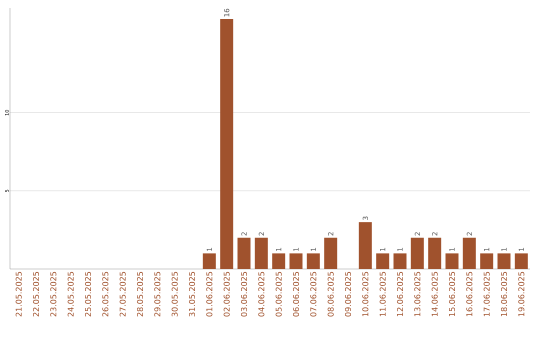  Describe the element at coordinates (140, 294) in the screenshot. I see `x-tick-label: 28.05.2025` at that location.